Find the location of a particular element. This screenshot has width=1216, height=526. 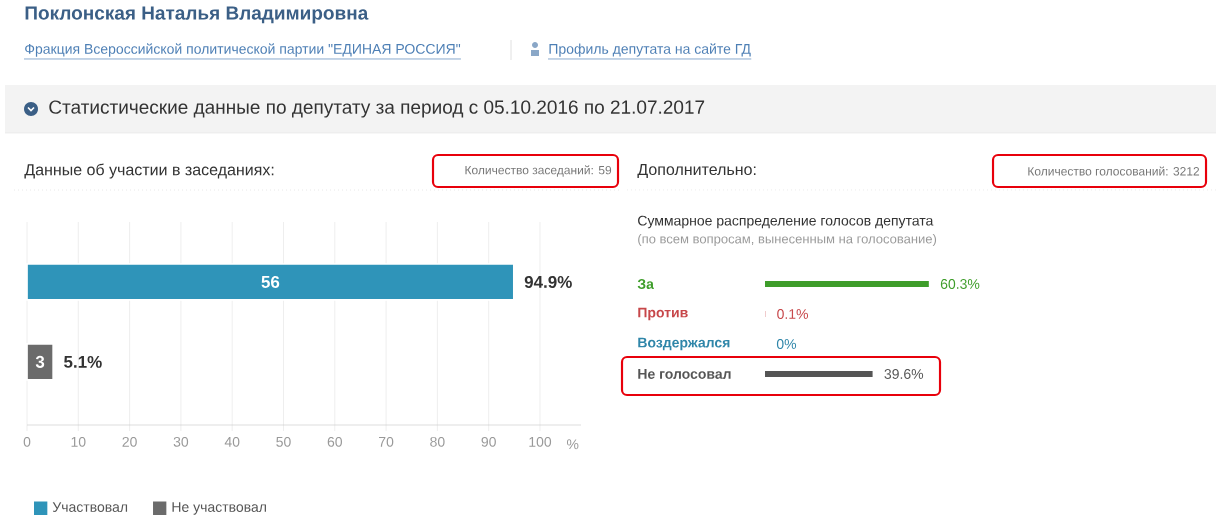

data-label: 5.1% is located at coordinates (83, 361).